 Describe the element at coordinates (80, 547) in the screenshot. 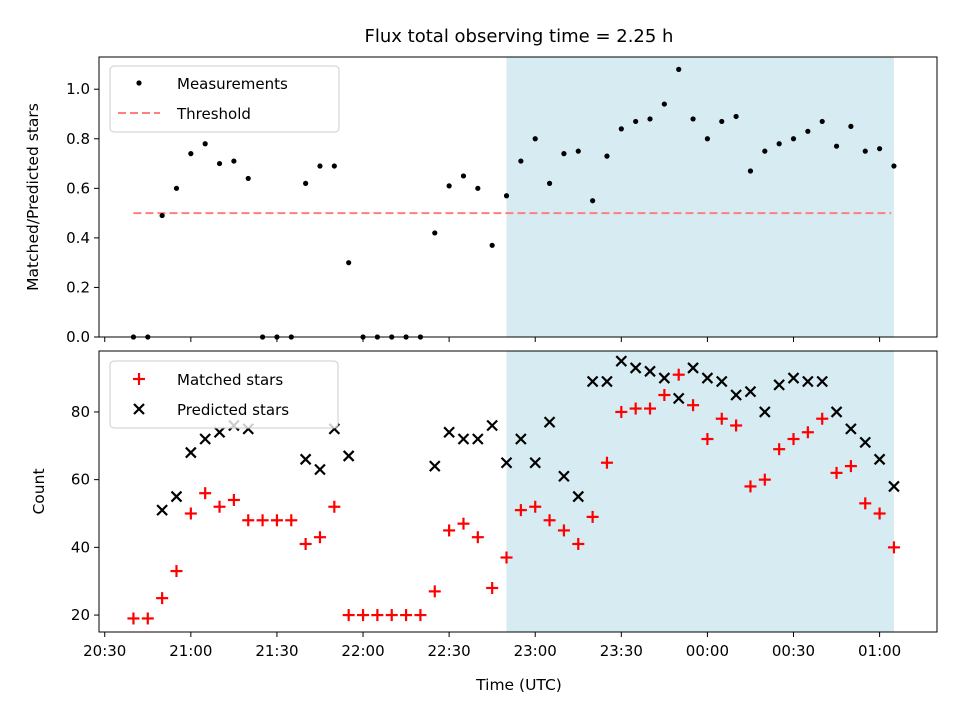

I see `y-tick-label: 40` at that location.